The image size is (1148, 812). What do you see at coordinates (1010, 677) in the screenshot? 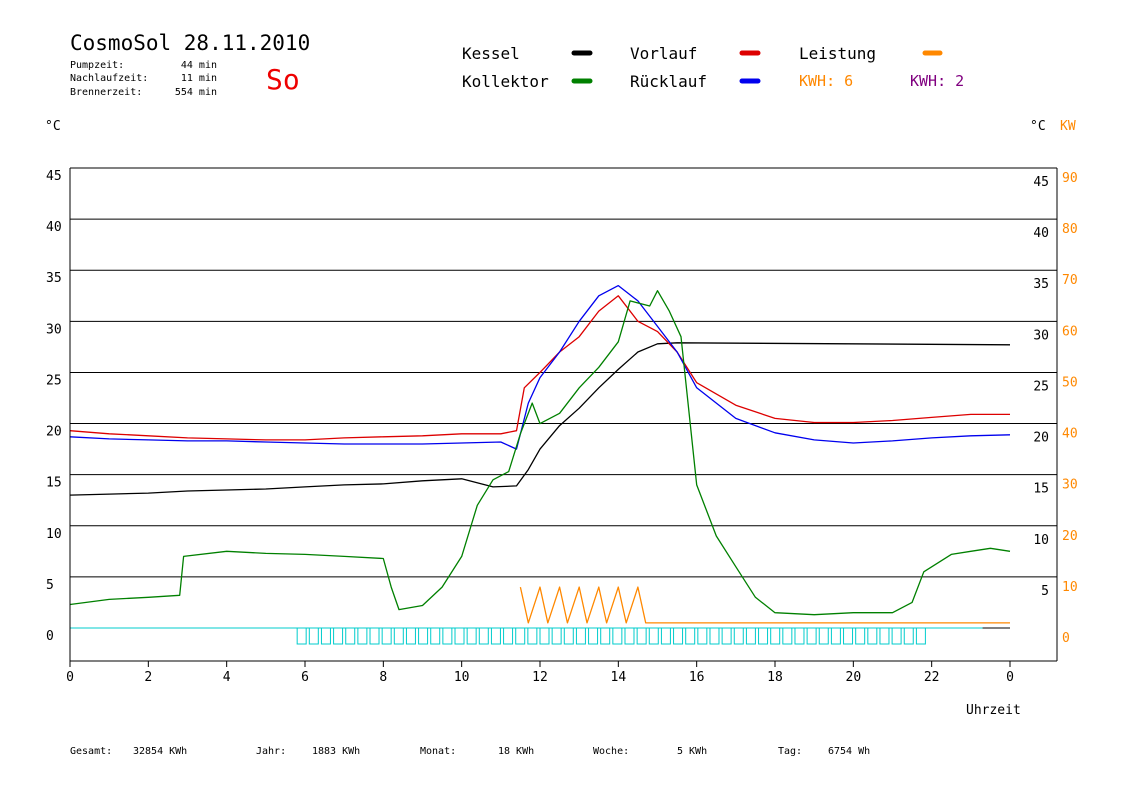
I see `x-tick-label: 0` at bounding box center [1010, 677].